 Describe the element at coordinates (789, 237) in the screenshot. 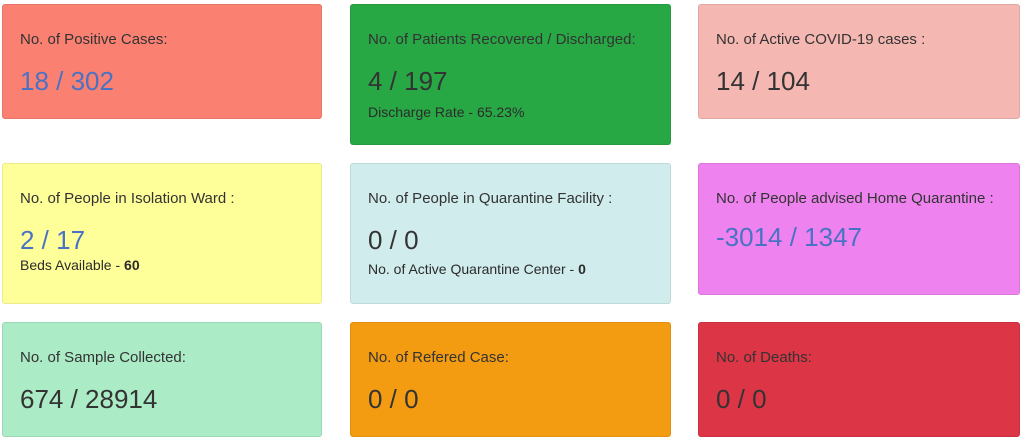

I see `home-quarantine-value: -3014 / 1347` at that location.